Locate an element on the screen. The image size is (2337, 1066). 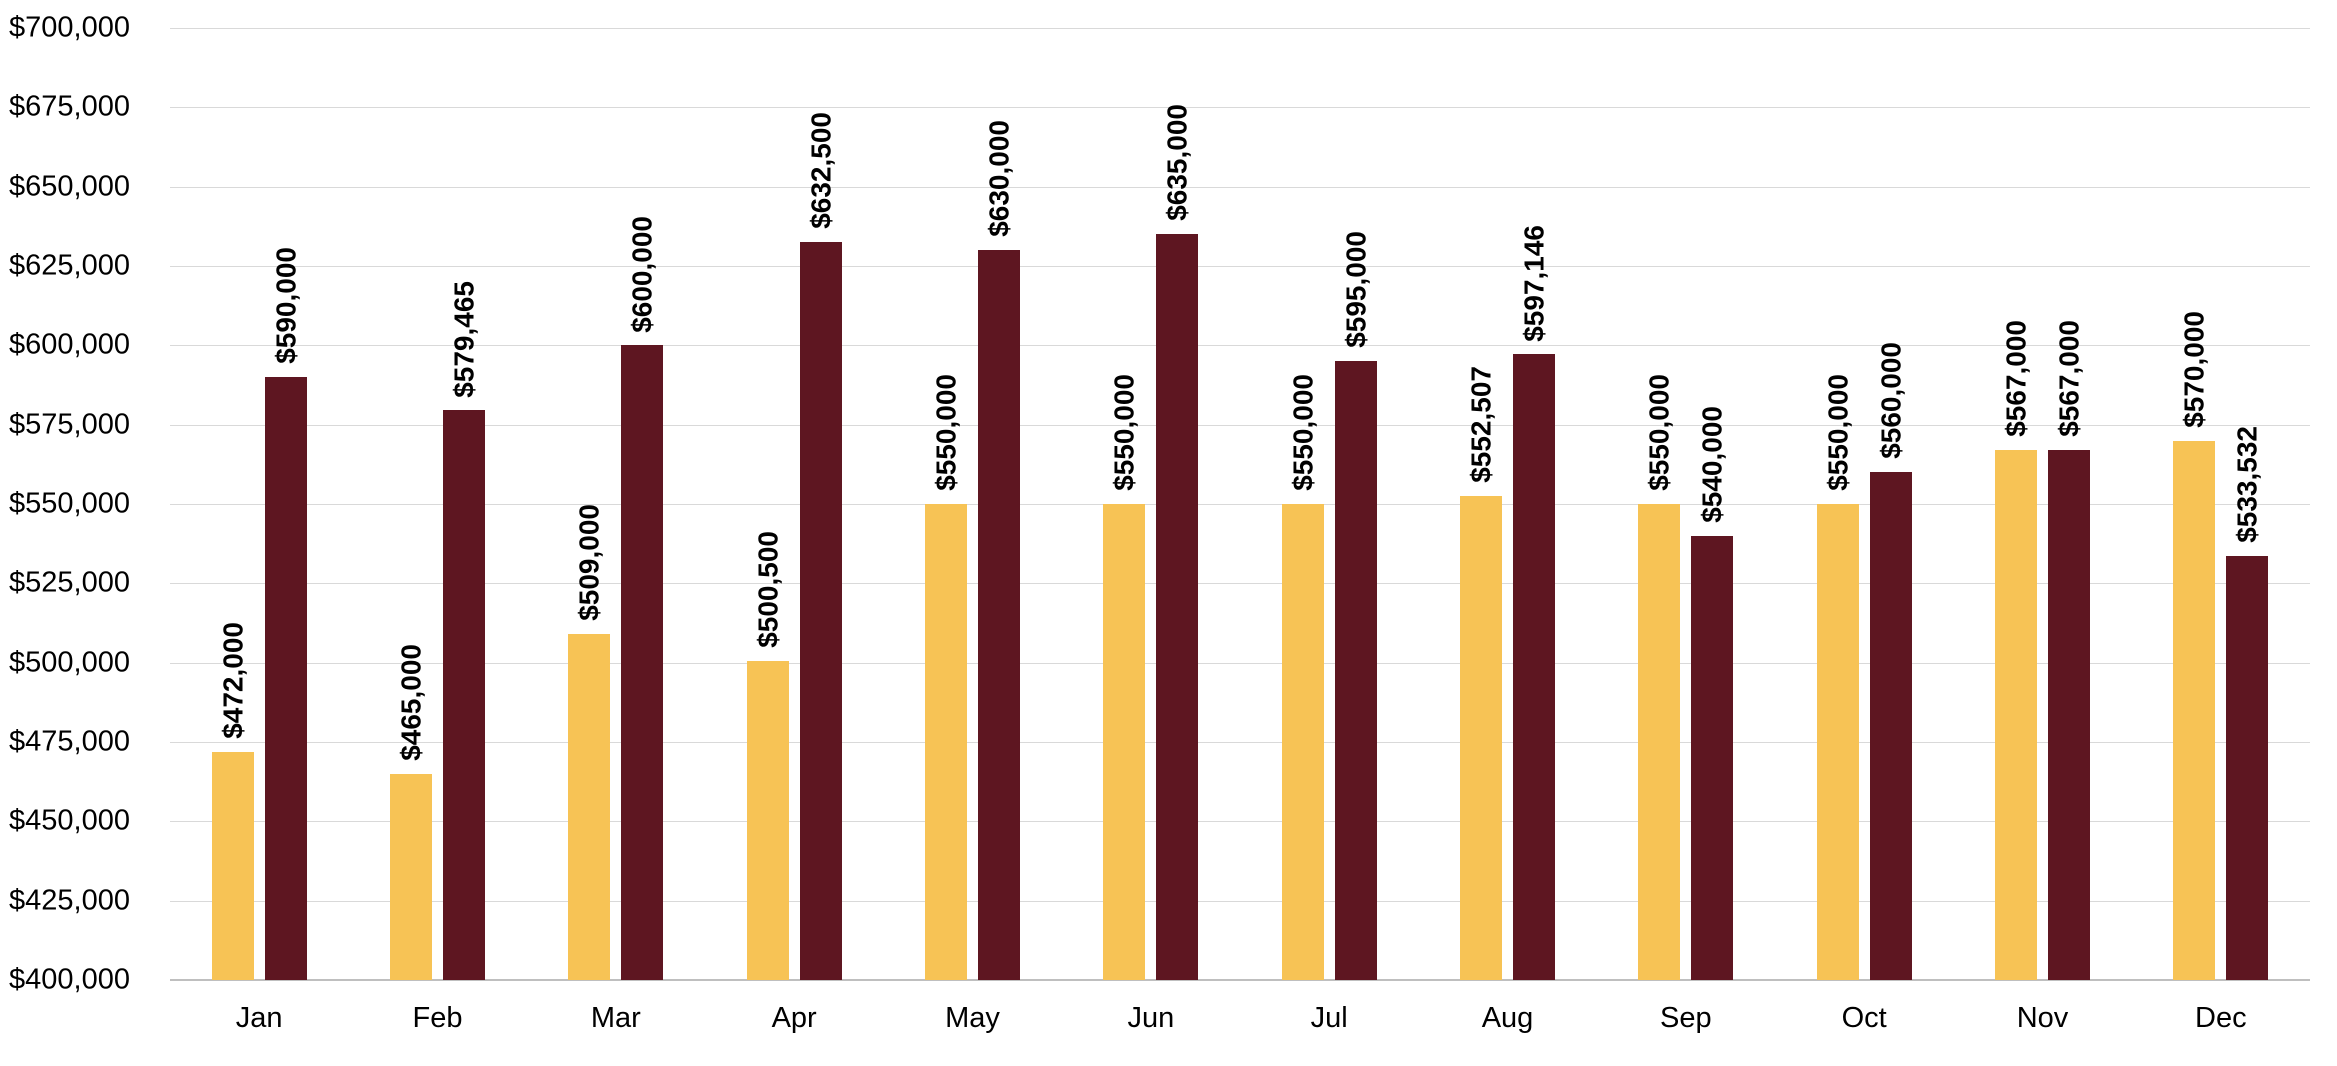
y-axis-tick-label: $625,000 is located at coordinates (69, 265).